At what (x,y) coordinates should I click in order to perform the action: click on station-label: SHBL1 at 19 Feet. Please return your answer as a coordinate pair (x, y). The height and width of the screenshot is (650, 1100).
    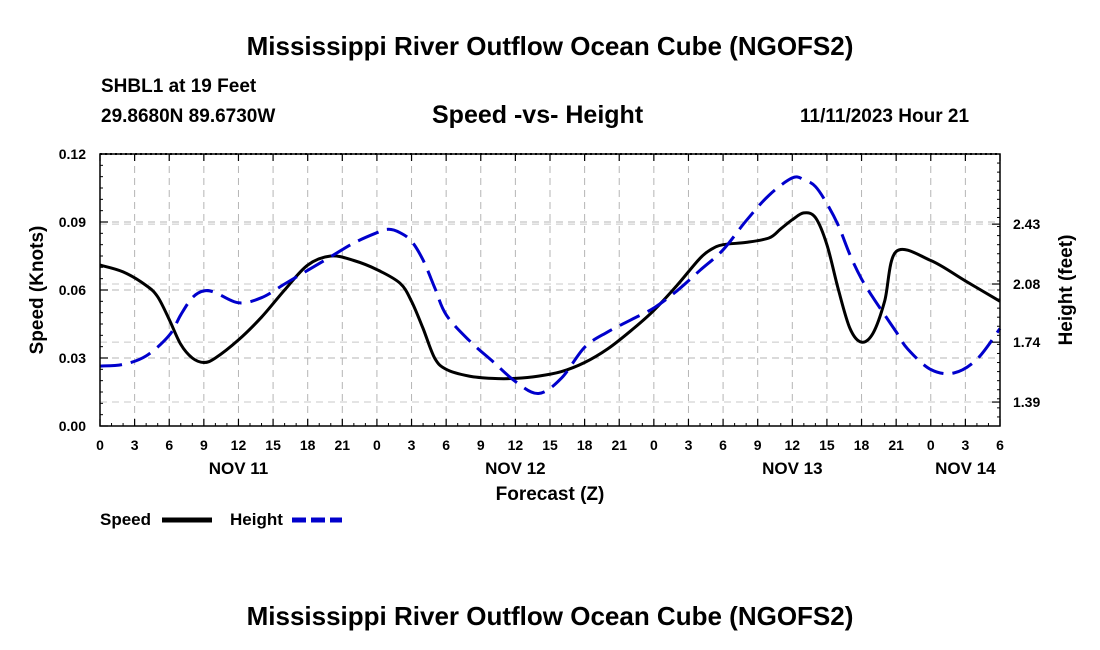
    Looking at the image, I should click on (179, 86).